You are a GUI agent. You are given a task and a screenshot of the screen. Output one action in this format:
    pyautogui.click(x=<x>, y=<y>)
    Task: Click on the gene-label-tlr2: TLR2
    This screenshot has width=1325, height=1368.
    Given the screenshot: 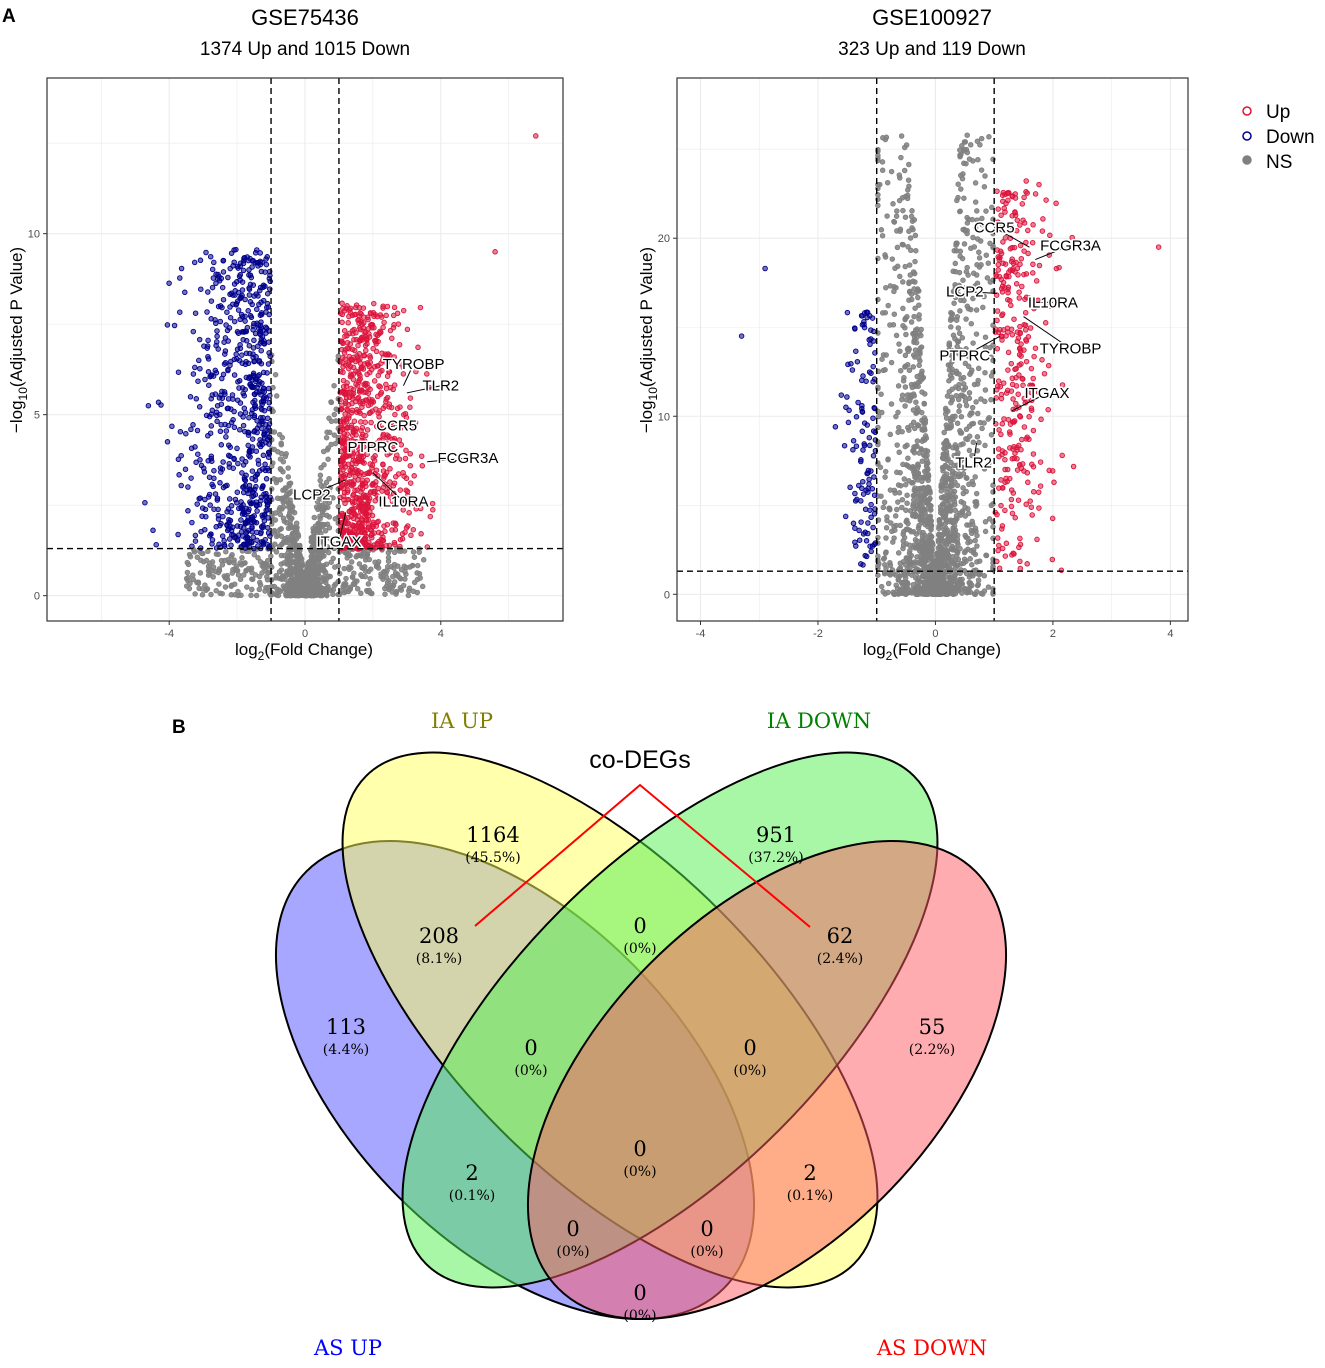 What is the action you would take?
    pyautogui.click(x=440, y=386)
    